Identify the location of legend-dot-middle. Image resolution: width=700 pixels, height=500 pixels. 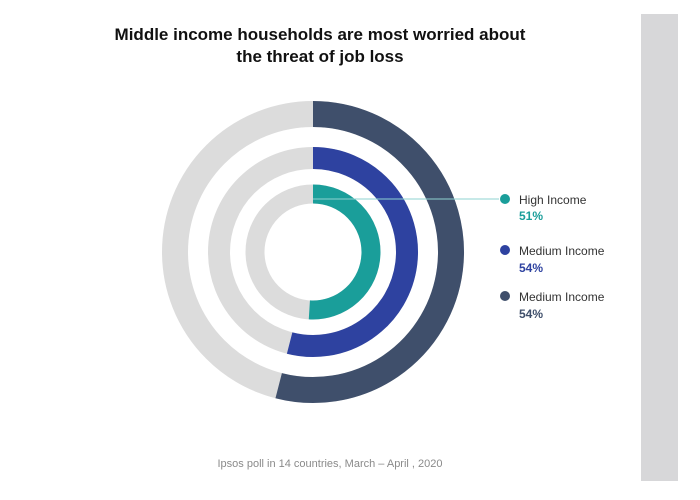
(505, 250).